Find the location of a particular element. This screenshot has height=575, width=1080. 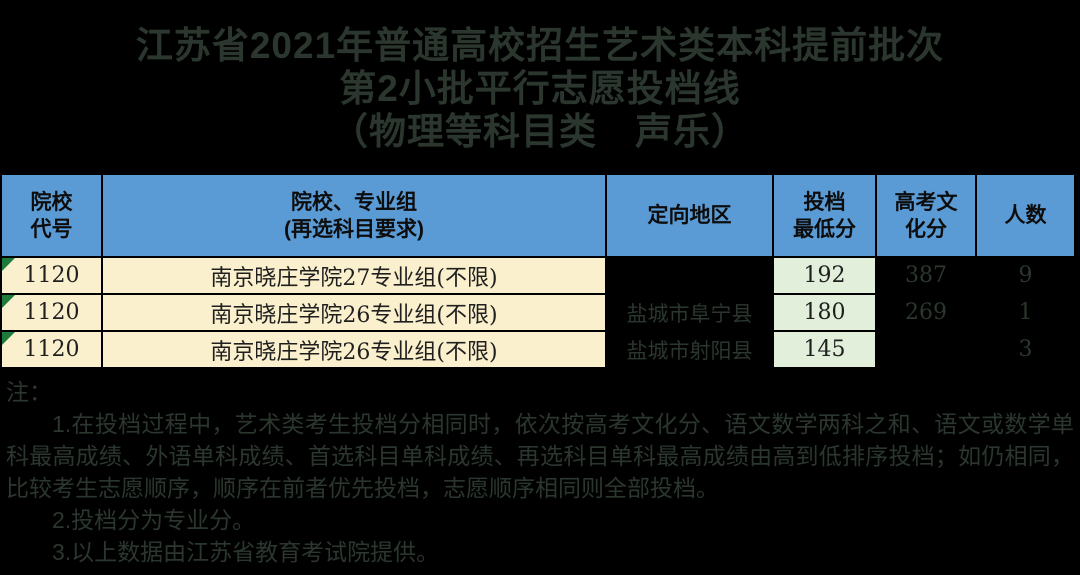

cell-count: 9 is located at coordinates (1025, 275).